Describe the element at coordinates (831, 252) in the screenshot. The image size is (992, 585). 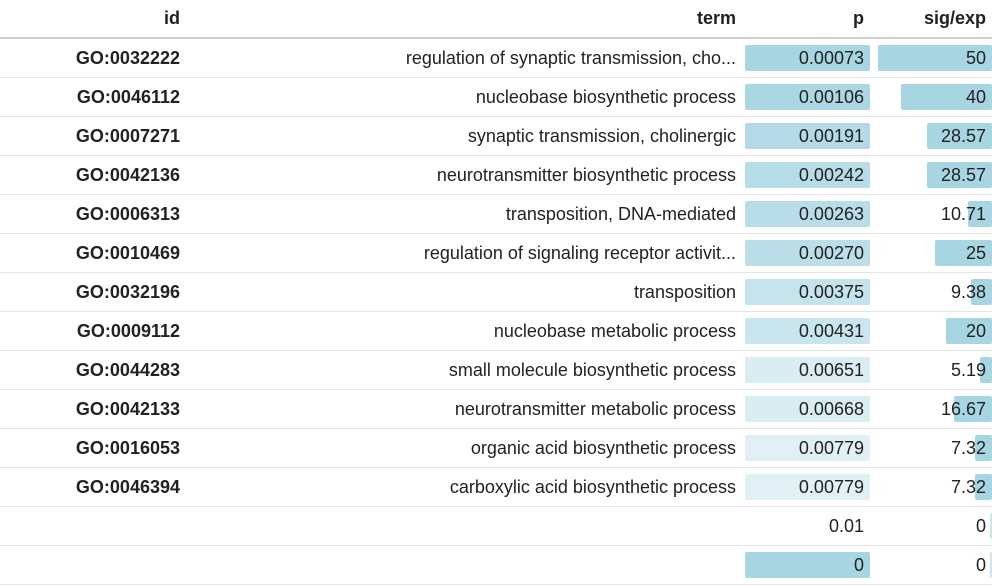
I see `p-value: 0.00270` at that location.